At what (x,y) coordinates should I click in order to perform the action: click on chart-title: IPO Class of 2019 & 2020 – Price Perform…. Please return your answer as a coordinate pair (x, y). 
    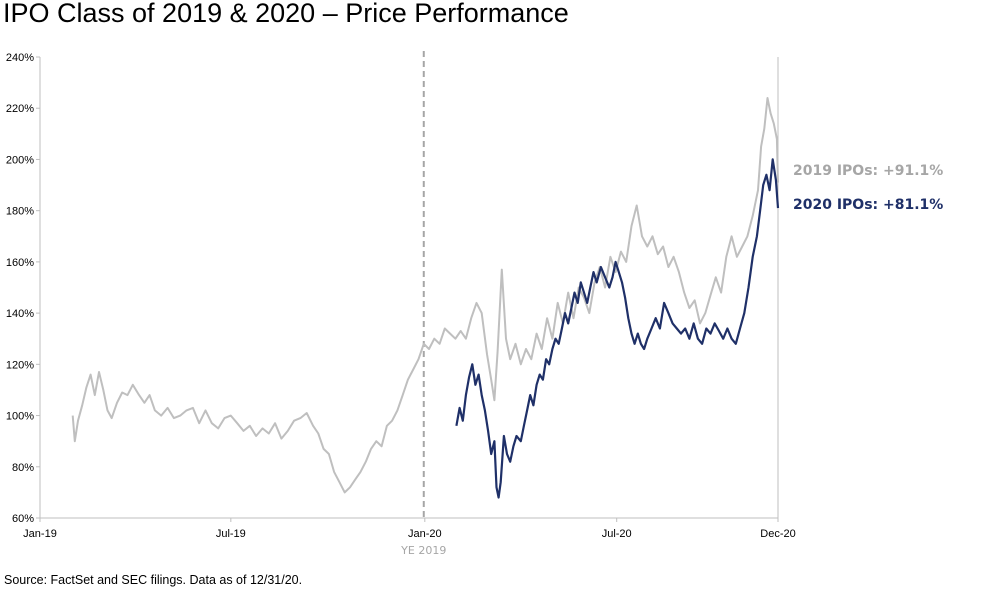
    Looking at the image, I should click on (286, 14).